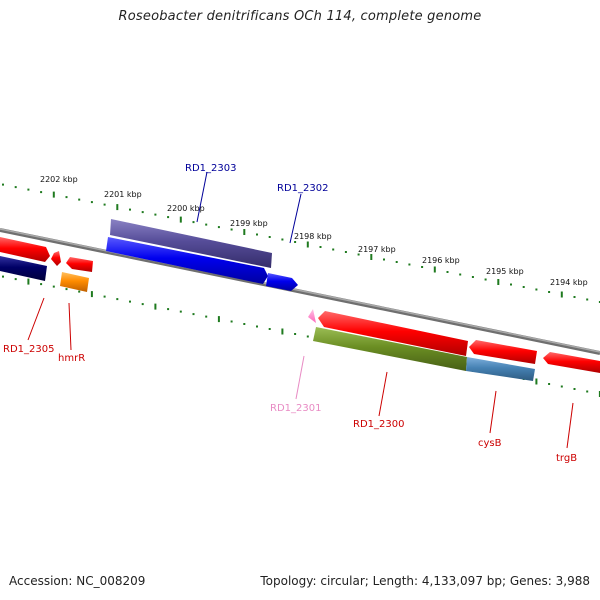 The width and height of the screenshot is (600, 600). I want to click on gene-label-rd1-2300: RD1_2300, so click(378, 424).